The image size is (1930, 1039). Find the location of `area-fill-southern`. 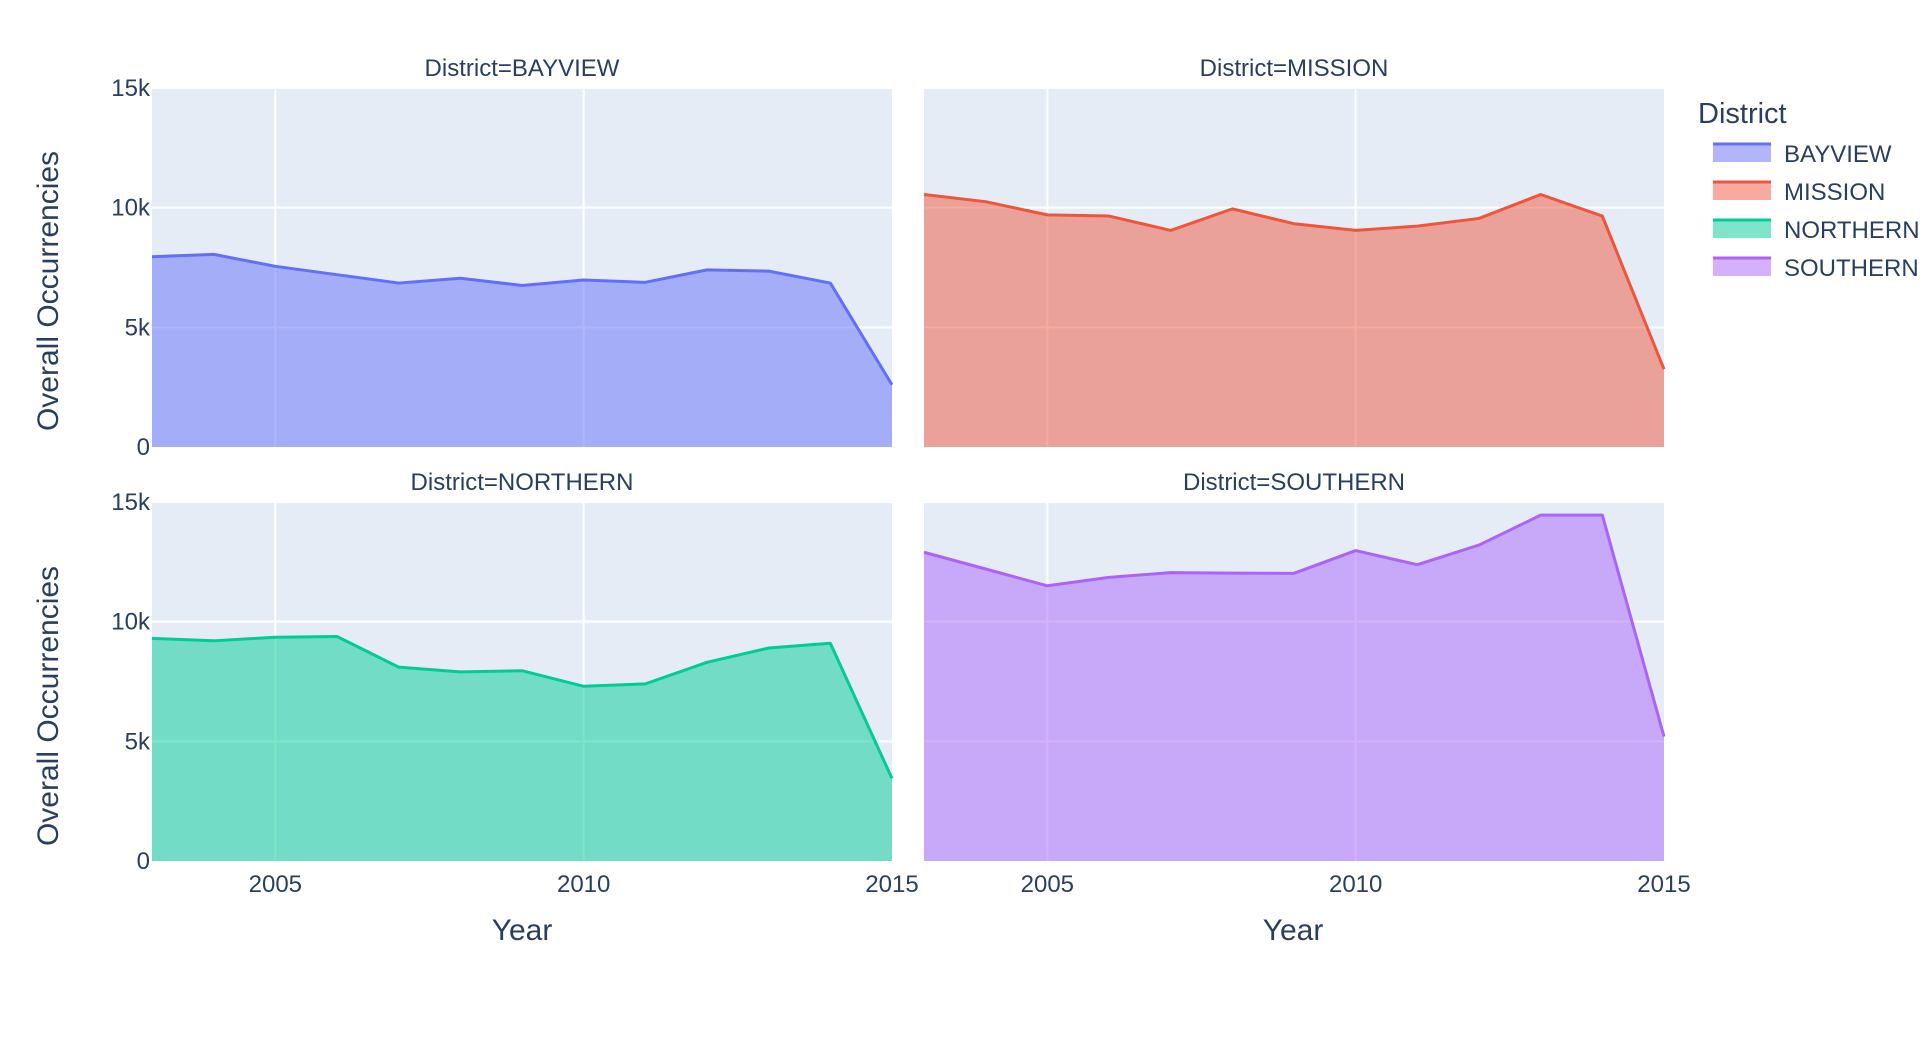

area-fill-southern is located at coordinates (1294, 688).